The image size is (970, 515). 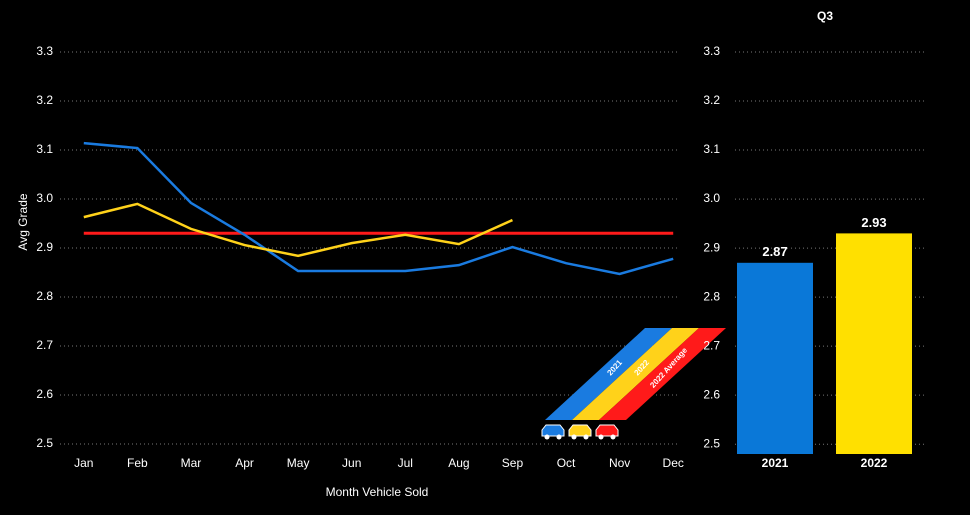 I want to click on x-tick-label: May, so click(x=298, y=463).